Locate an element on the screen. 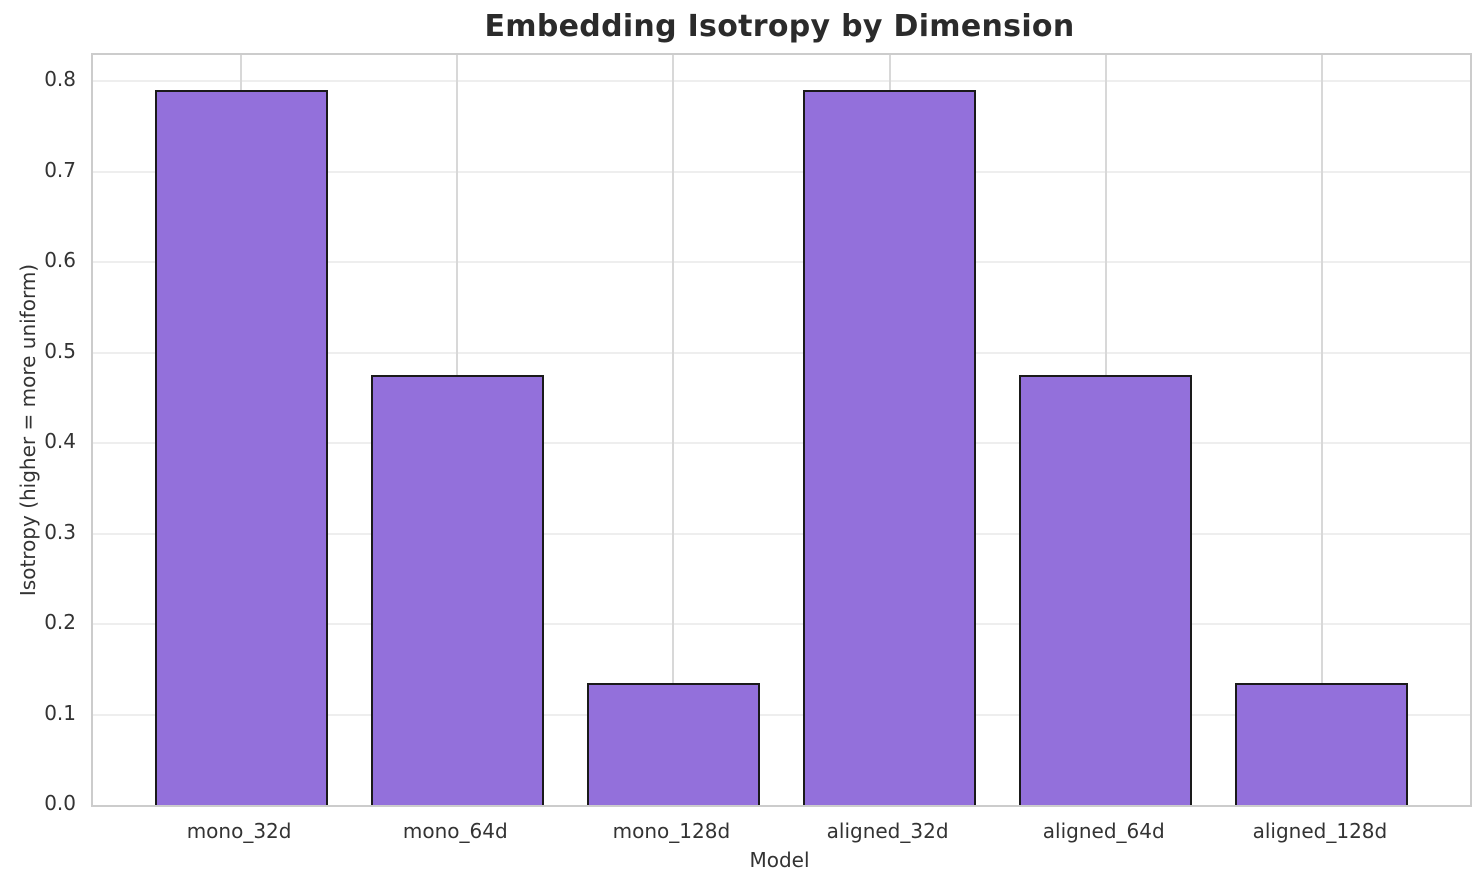 This screenshot has height=885, width=1484. x-tick-label: aligned_64d is located at coordinates (1103, 831).